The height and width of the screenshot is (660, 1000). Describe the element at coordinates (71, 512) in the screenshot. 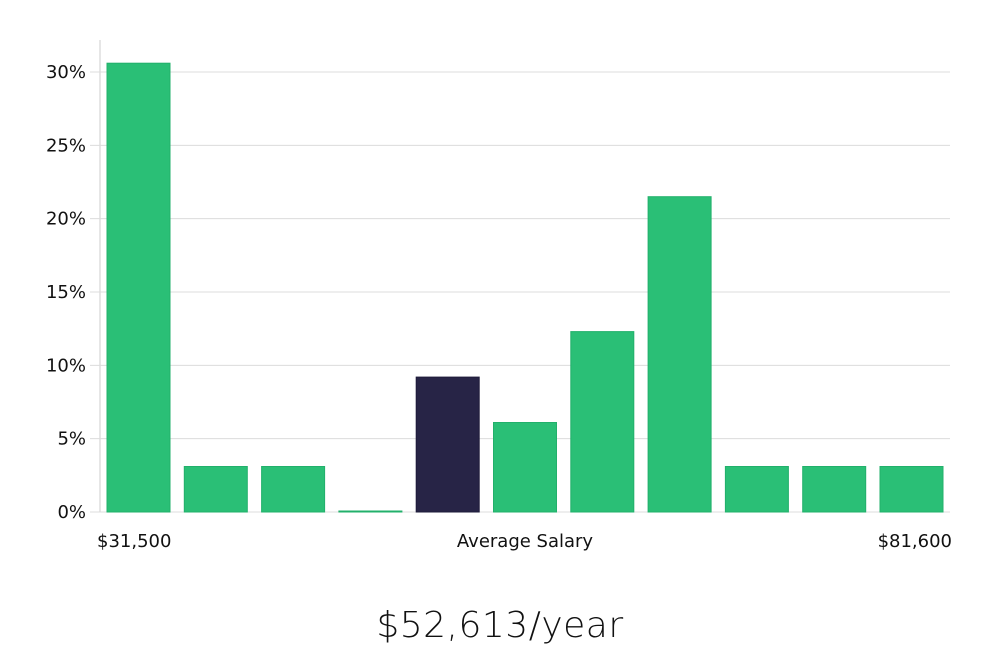

I see `y-tick-label-0: 0%` at that location.